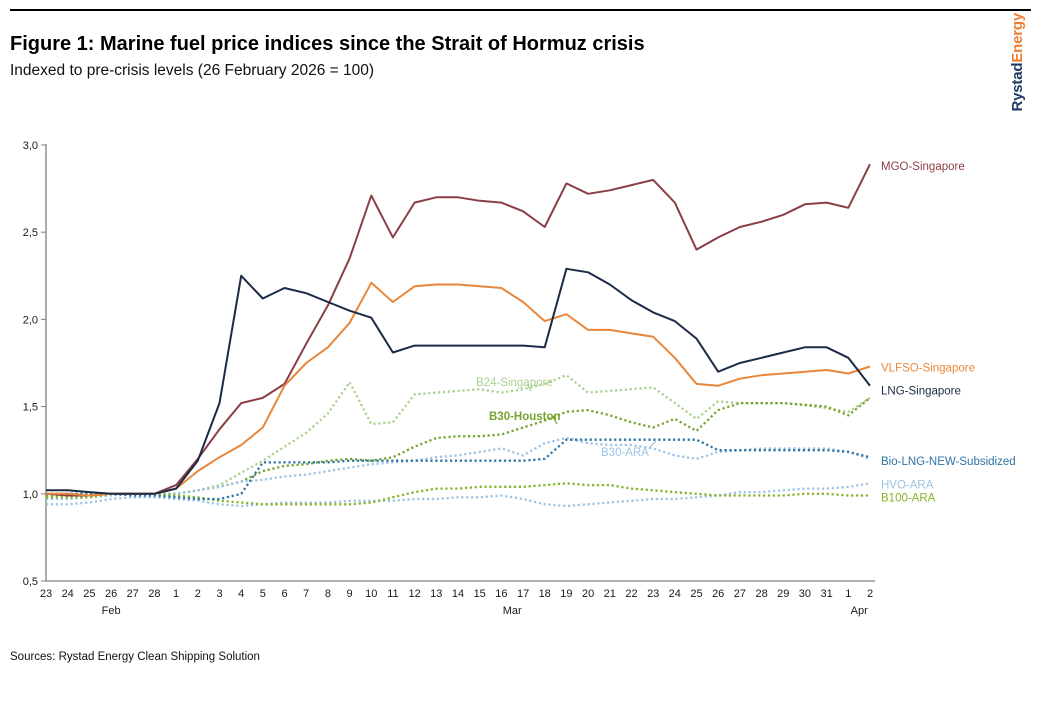 Image resolution: width=1040 pixels, height=720 pixels. I want to click on x-axis-label: 29, so click(783, 594).